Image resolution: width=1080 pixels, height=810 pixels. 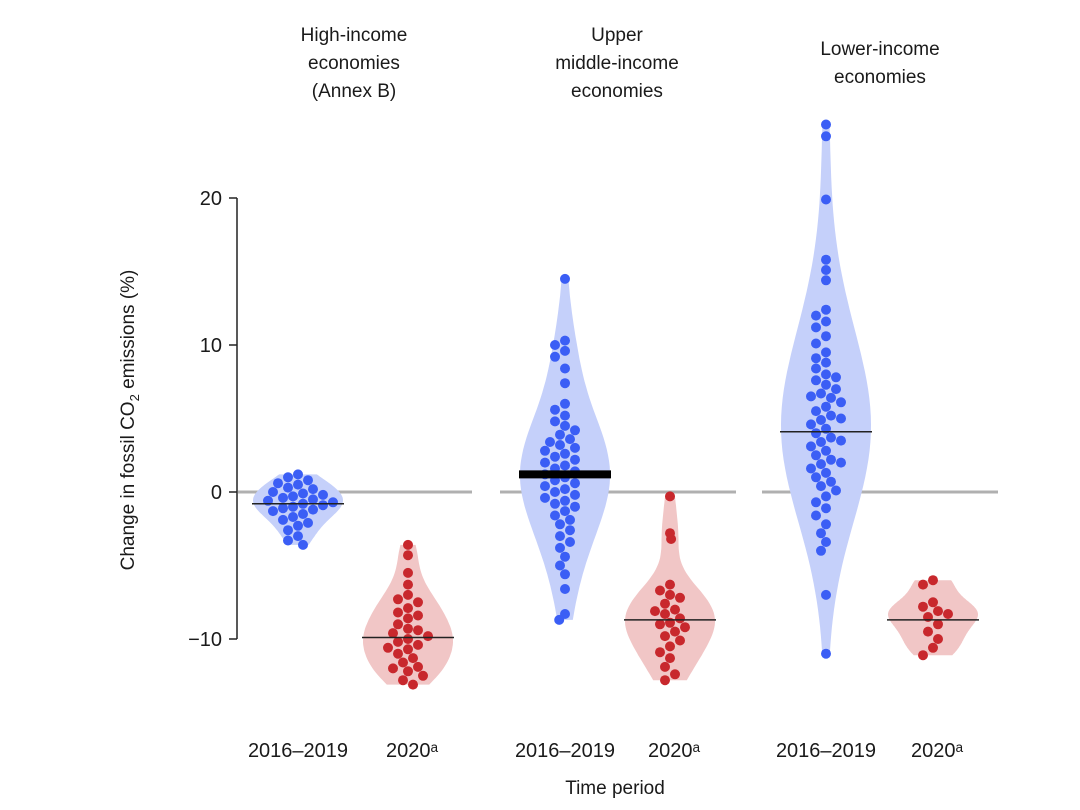 I want to click on y-tick-label: 0, so click(x=216, y=493).